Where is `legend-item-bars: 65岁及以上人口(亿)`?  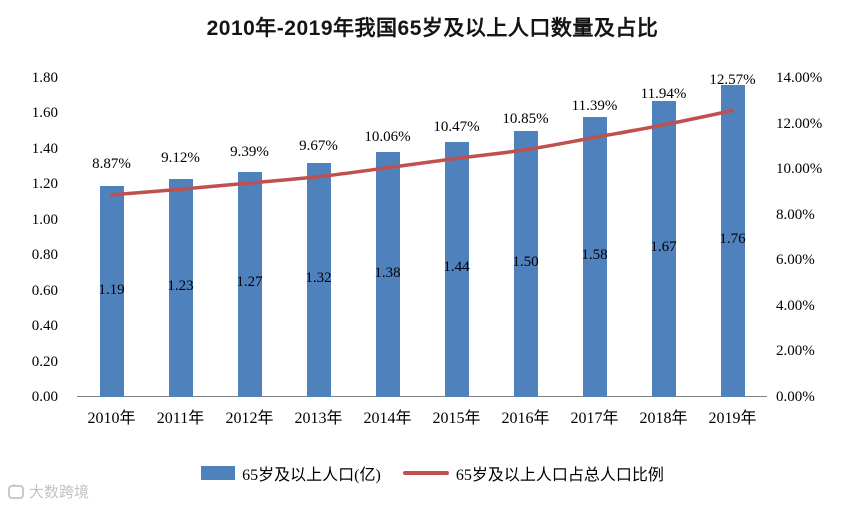 legend-item-bars: 65岁及以上人口(亿) is located at coordinates (291, 473).